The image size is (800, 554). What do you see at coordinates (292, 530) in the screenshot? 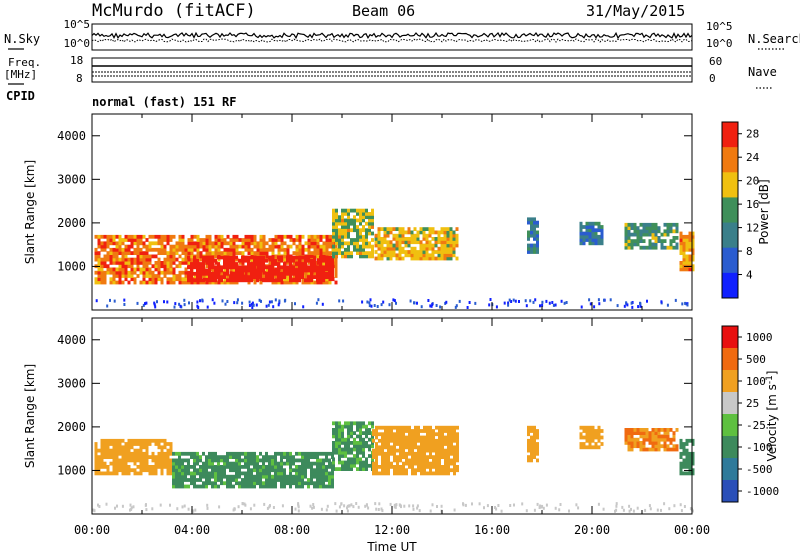
I see `time-tick-label: 08:00` at bounding box center [292, 530].